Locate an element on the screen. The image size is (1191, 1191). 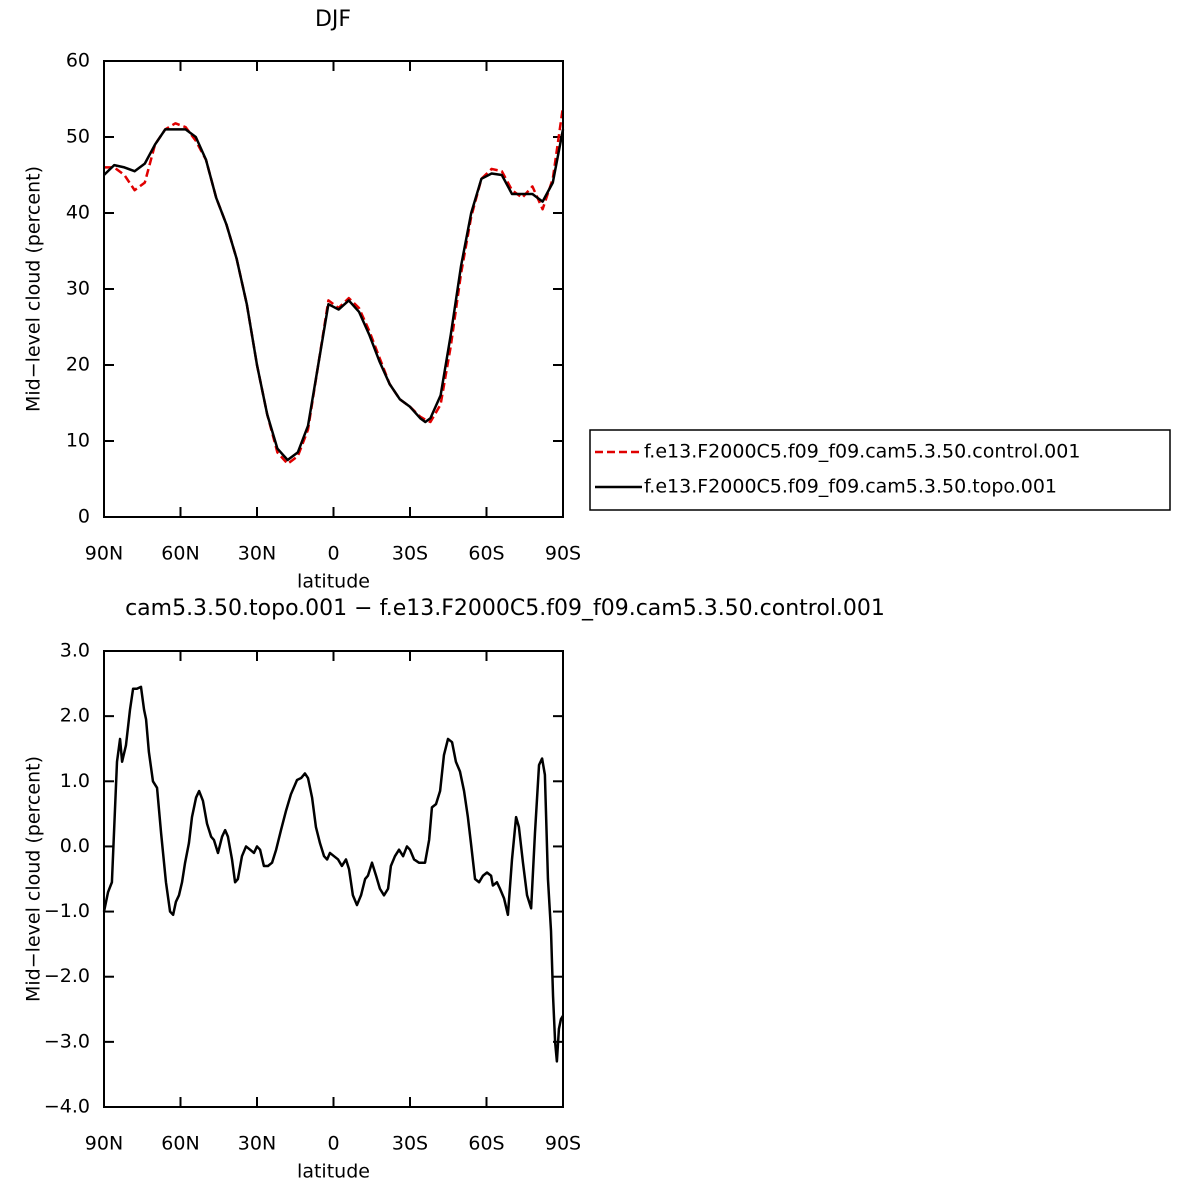
y-tick-label: 1.0 is located at coordinates (75, 781).